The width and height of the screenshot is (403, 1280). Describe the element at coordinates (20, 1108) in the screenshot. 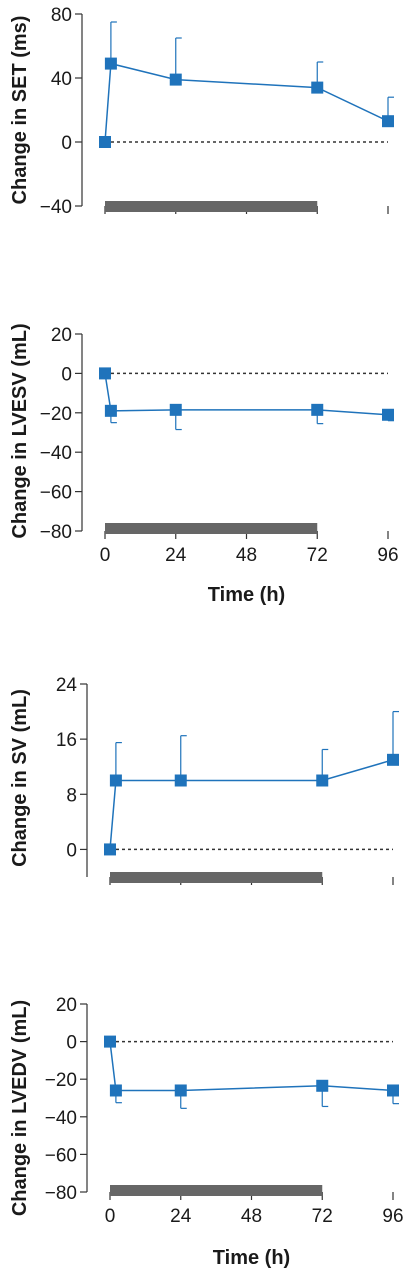

I see `y-axis-title: Change in LVEDV (mL)` at that location.